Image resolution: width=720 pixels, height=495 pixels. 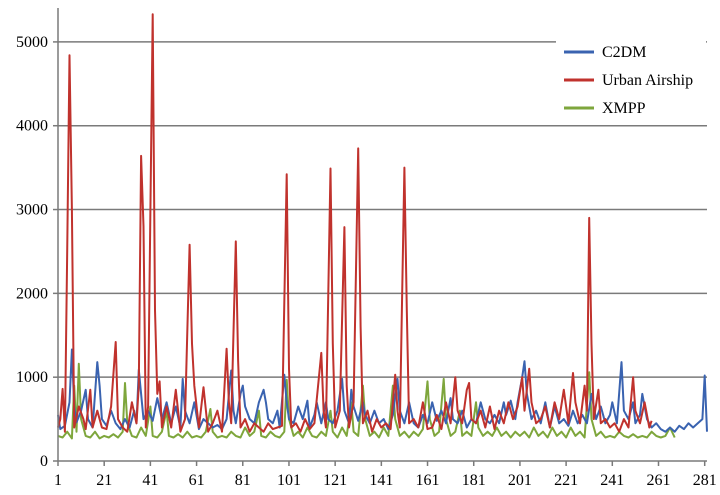 I want to click on x-tick-label: 21, so click(x=104, y=480).